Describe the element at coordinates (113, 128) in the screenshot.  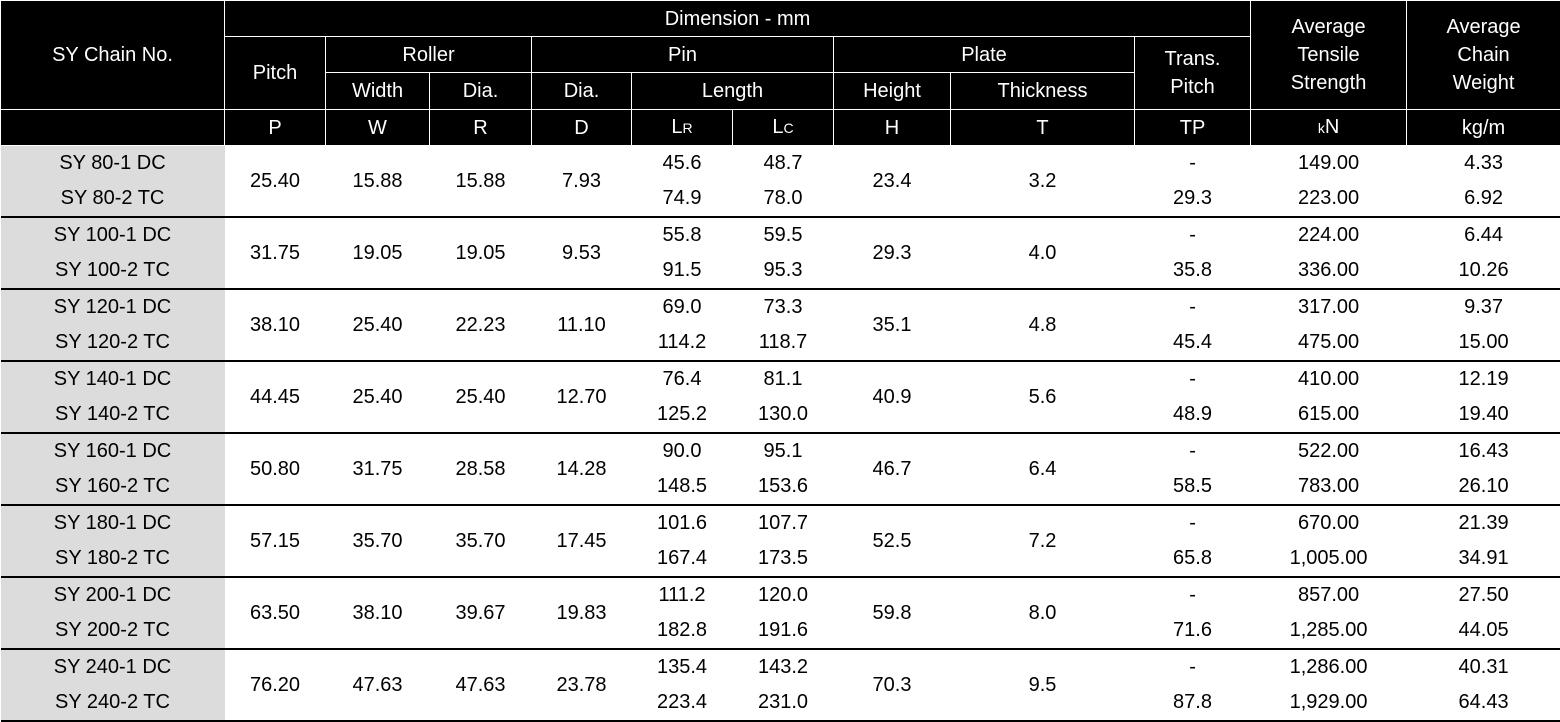
I see `header-sym-blank` at that location.